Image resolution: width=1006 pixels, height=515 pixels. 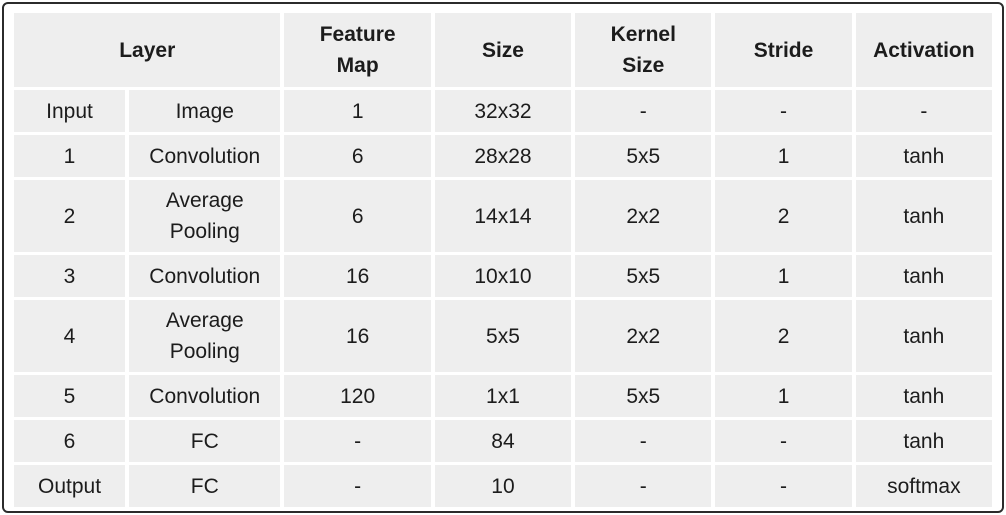 I want to click on table-row: 6 FC -84- - tanh, so click(x=503, y=441).